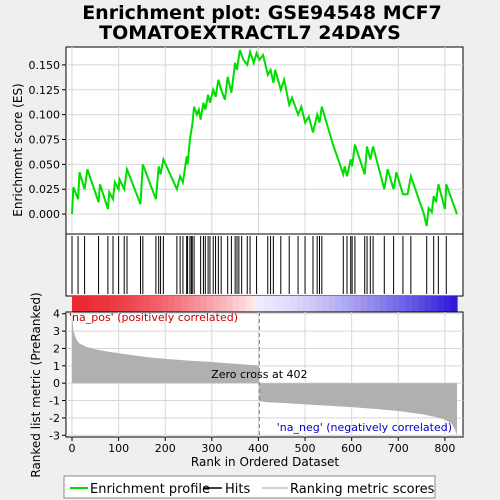  What do you see at coordinates (444, 448) in the screenshot?
I see `x-tick-label: 800` at bounding box center [444, 448].